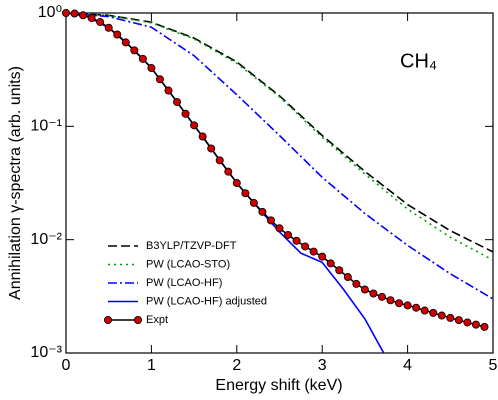 This screenshot has height=400, width=498. Describe the element at coordinates (46, 352) in the screenshot. I see `y-tick-label: 10⁻³` at that location.